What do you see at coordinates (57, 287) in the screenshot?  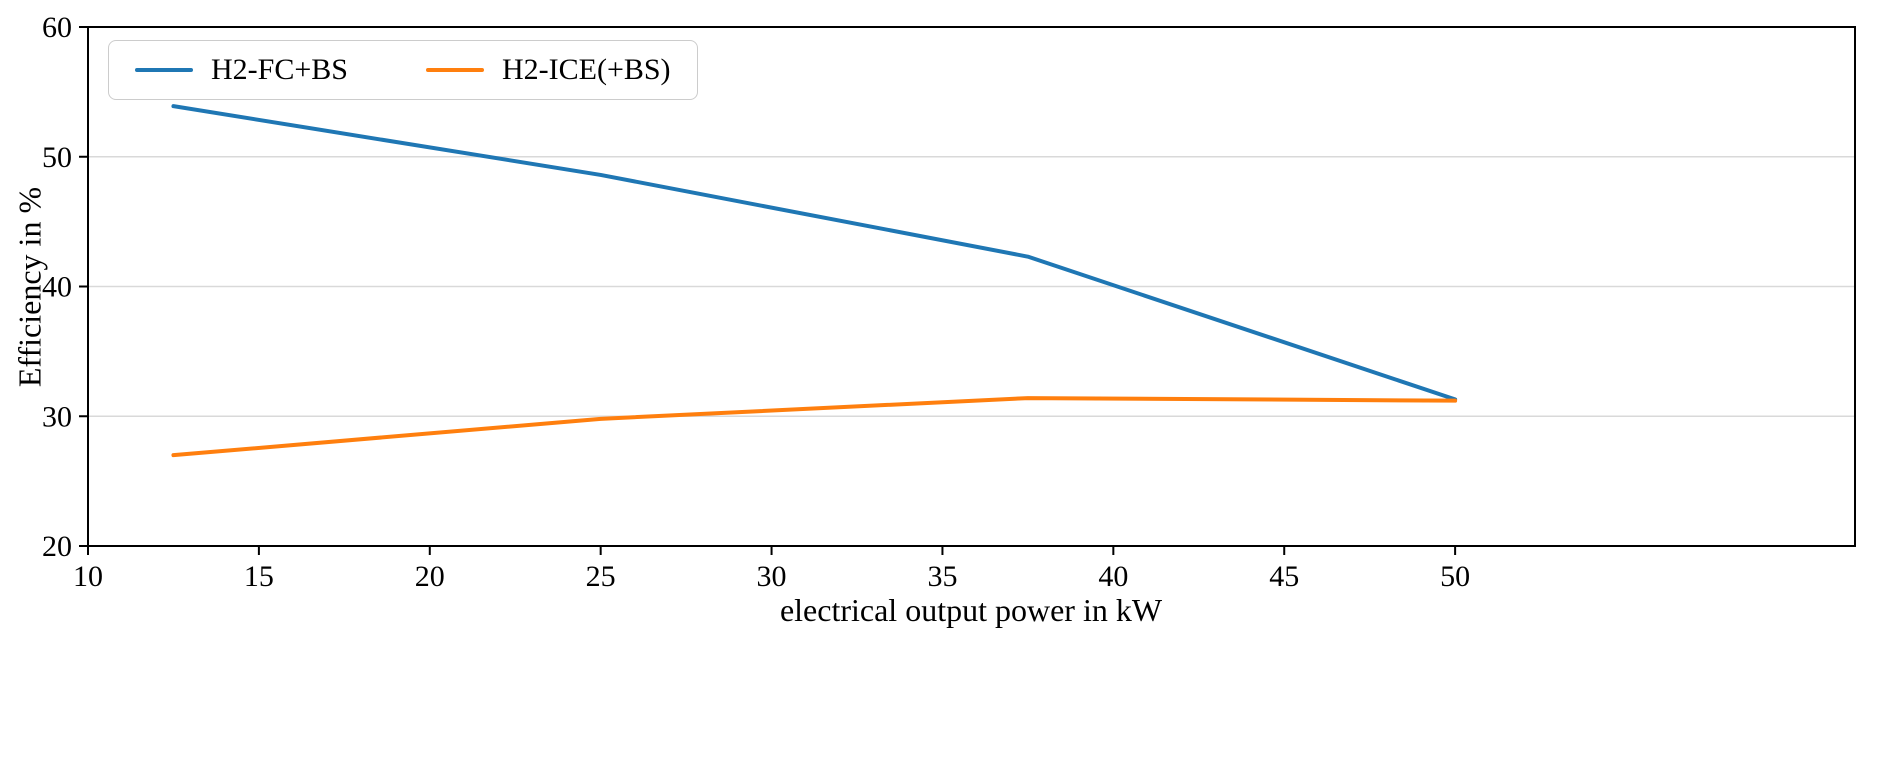 I see `y-tick-label: 40` at bounding box center [57, 287].